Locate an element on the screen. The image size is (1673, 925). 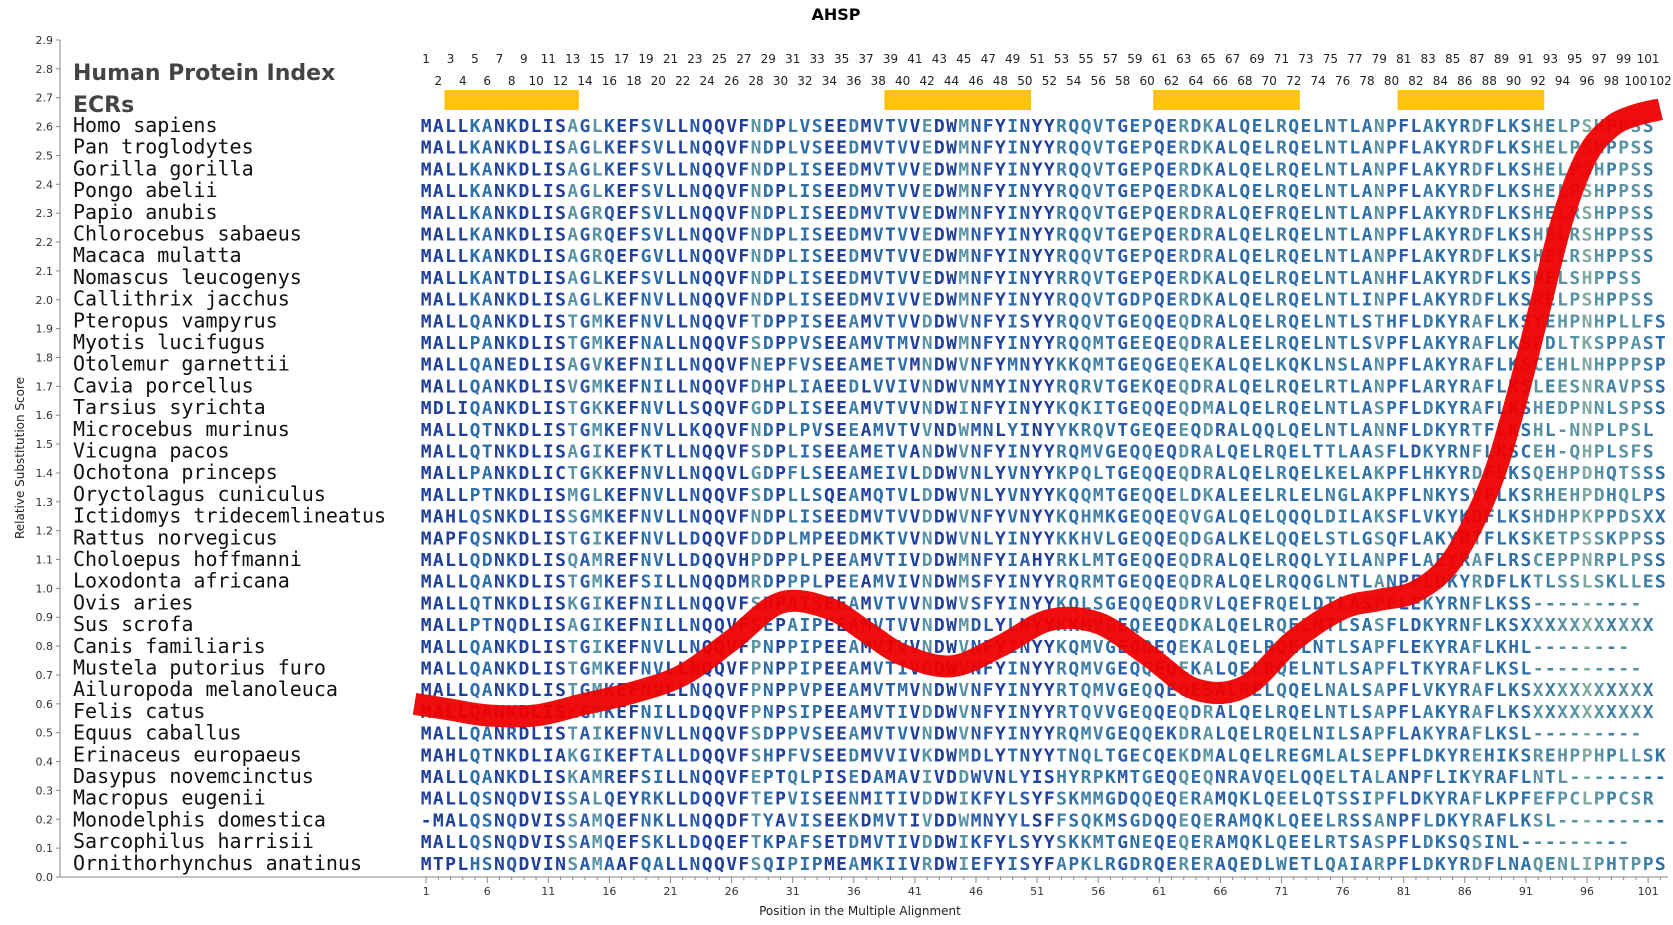
x-tick-label: 61 is located at coordinates (1159, 891).